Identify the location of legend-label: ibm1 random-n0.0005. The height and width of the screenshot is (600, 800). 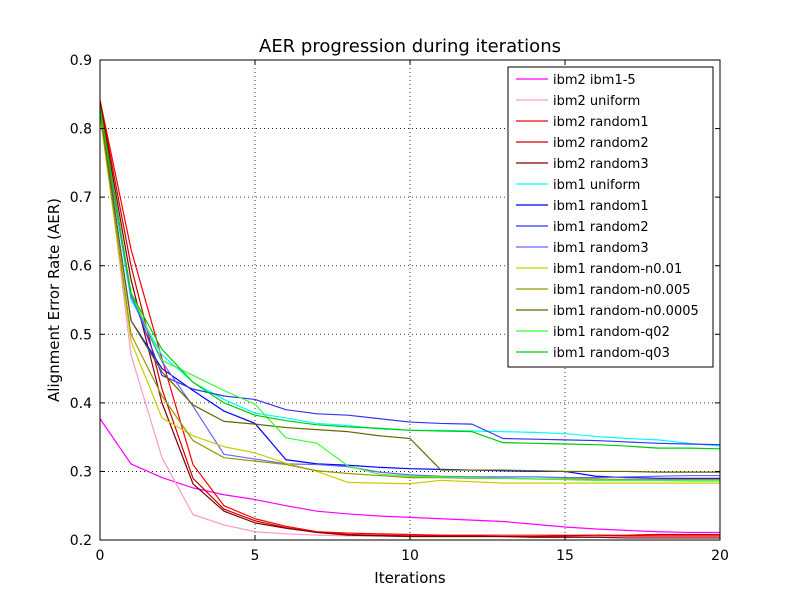
(626, 311).